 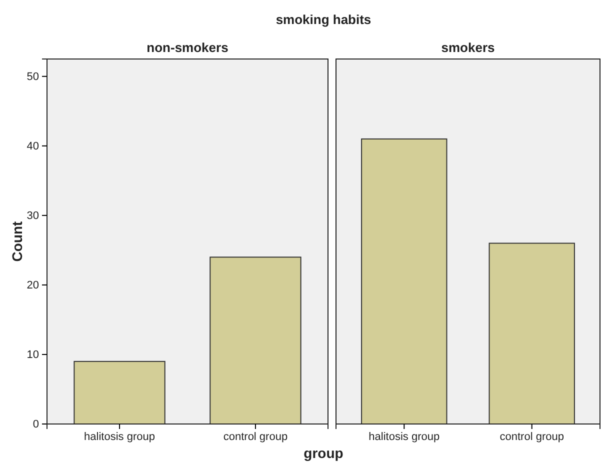 What do you see at coordinates (468, 47) in the screenshot?
I see `chart-title: smokers` at bounding box center [468, 47].